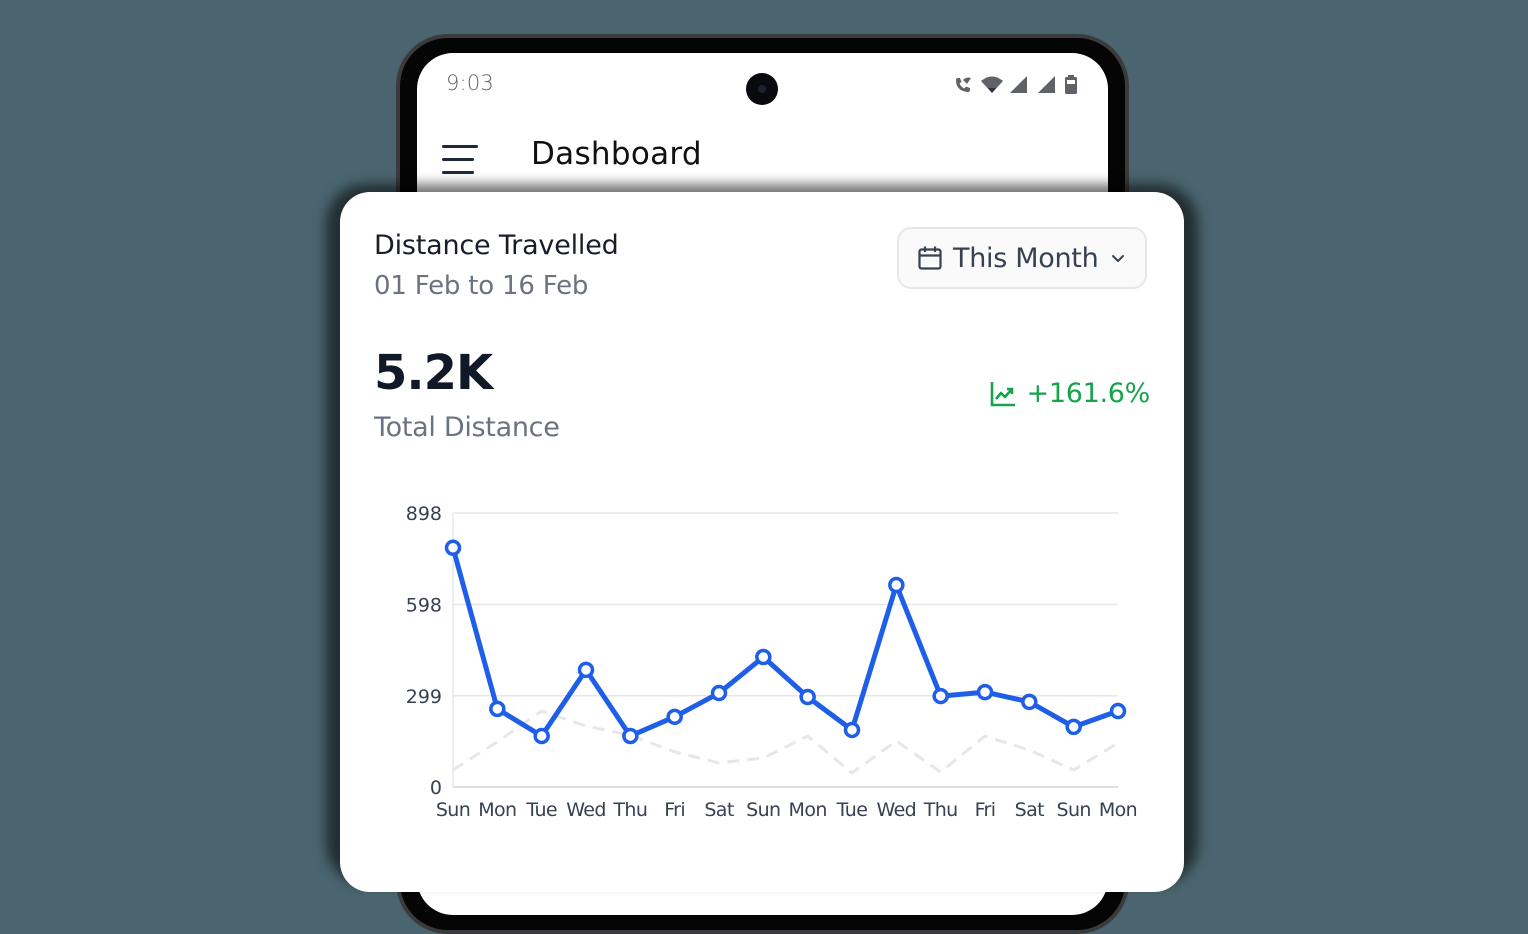 The height and width of the screenshot is (934, 1528). What do you see at coordinates (470, 83) in the screenshot?
I see `status-time: 9:03` at bounding box center [470, 83].